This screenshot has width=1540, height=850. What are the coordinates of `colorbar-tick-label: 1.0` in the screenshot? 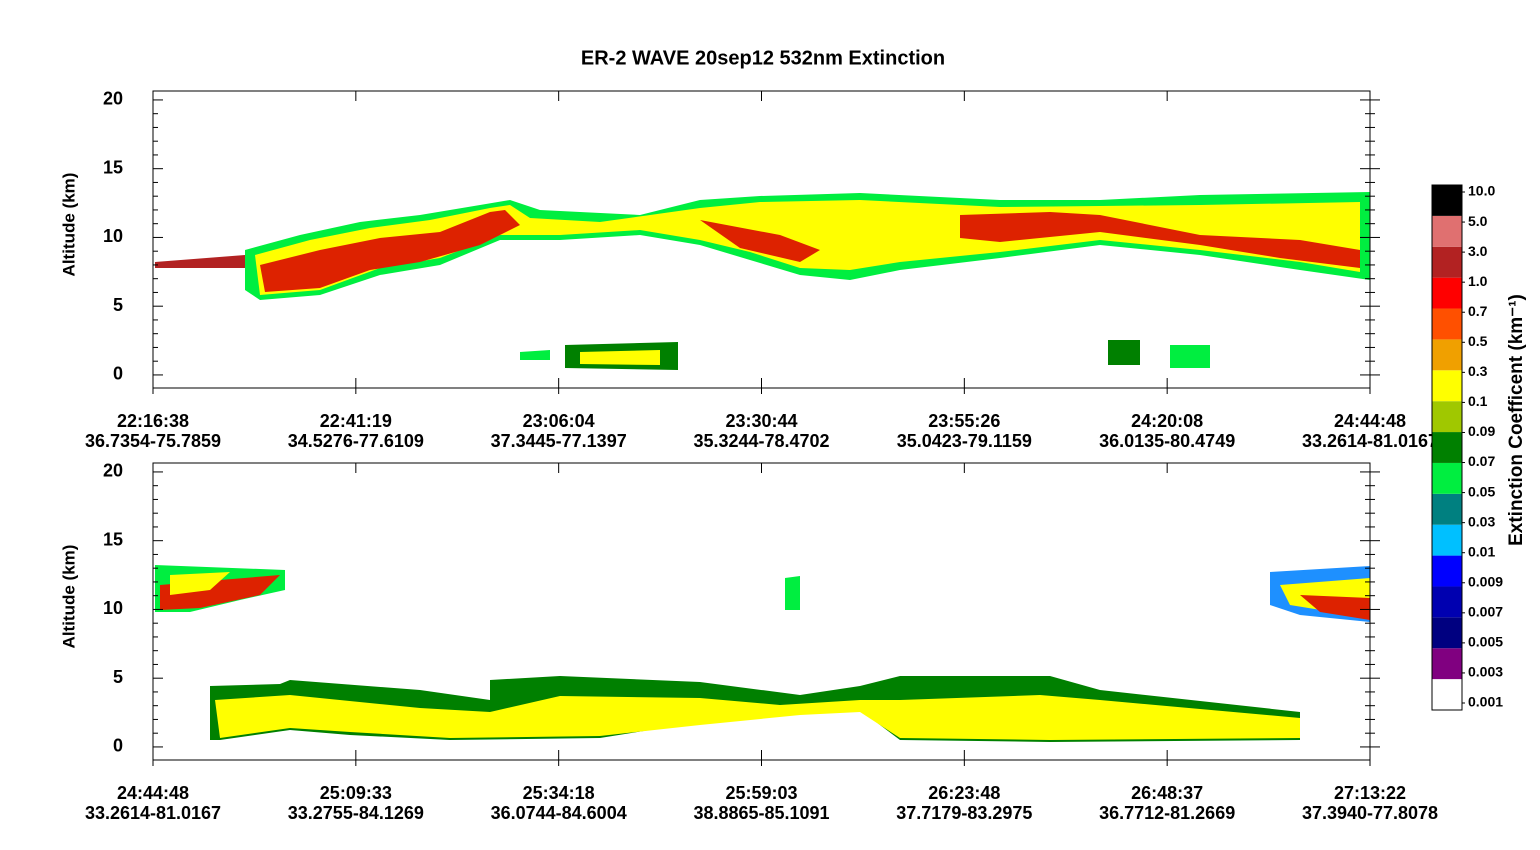 It's located at (1478, 281).